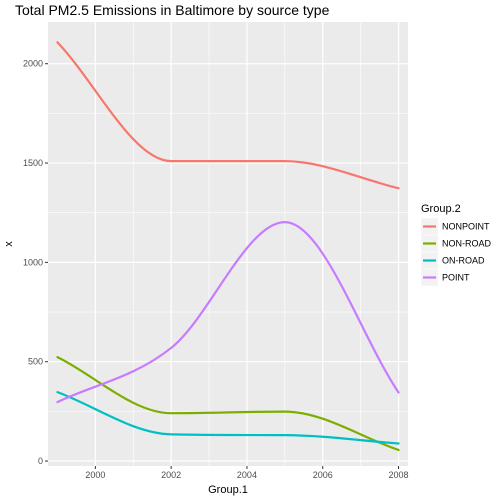 This screenshot has width=500, height=500. Describe the element at coordinates (441, 209) in the screenshot. I see `legend-title: Group.2` at that location.